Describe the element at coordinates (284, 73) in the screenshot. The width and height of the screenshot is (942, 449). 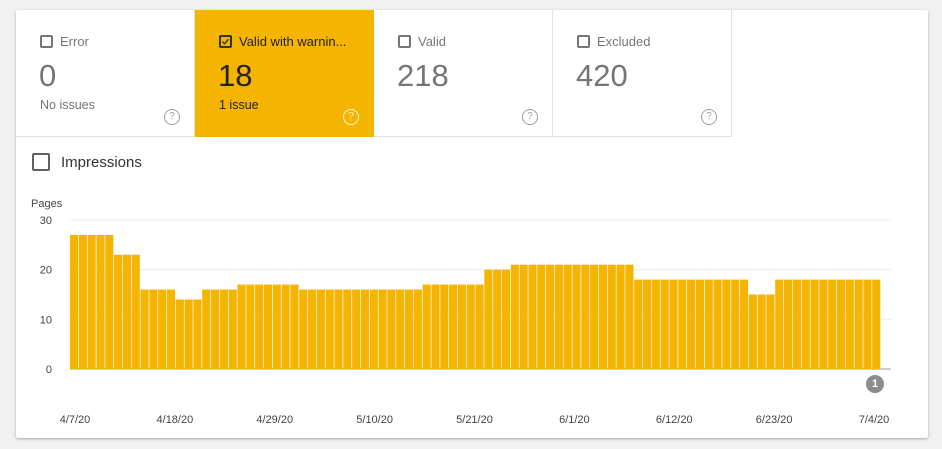
I see `tile-valid-with-warnings: Valid with warnin... 18 1 issue ?` at that location.